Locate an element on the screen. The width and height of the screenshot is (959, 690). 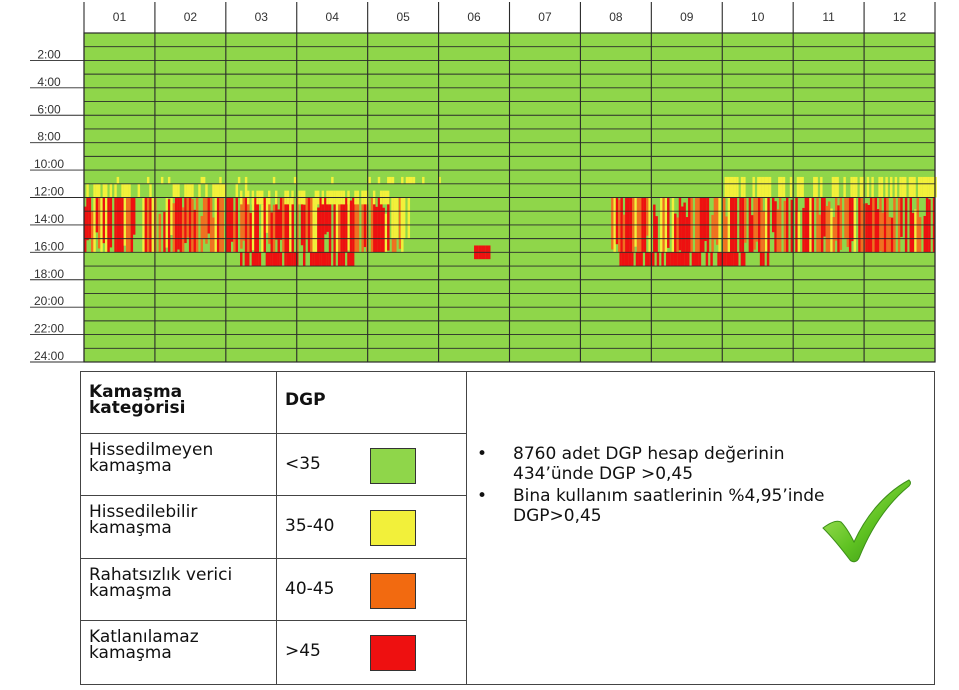
legend-category: Hissedilmeyen kamaşma is located at coordinates (178, 465).